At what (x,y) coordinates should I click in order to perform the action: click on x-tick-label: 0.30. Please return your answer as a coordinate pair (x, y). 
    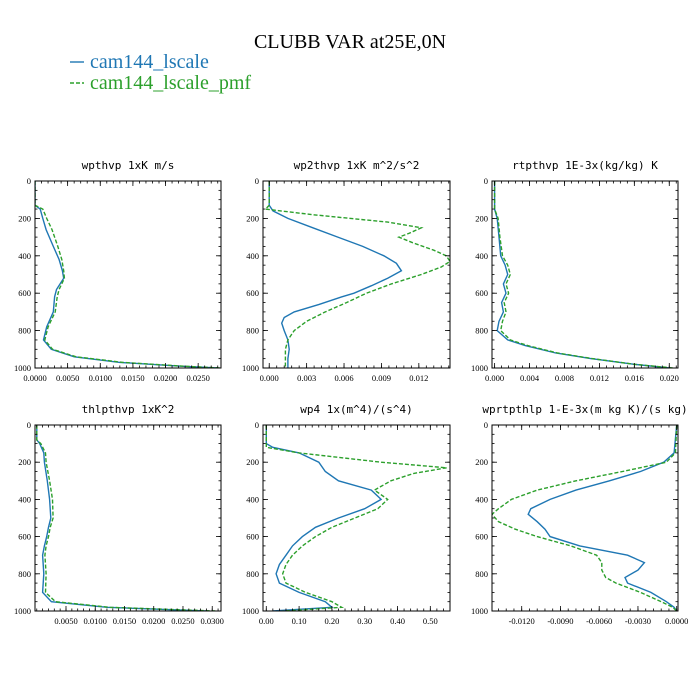
    Looking at the image, I should click on (364, 621).